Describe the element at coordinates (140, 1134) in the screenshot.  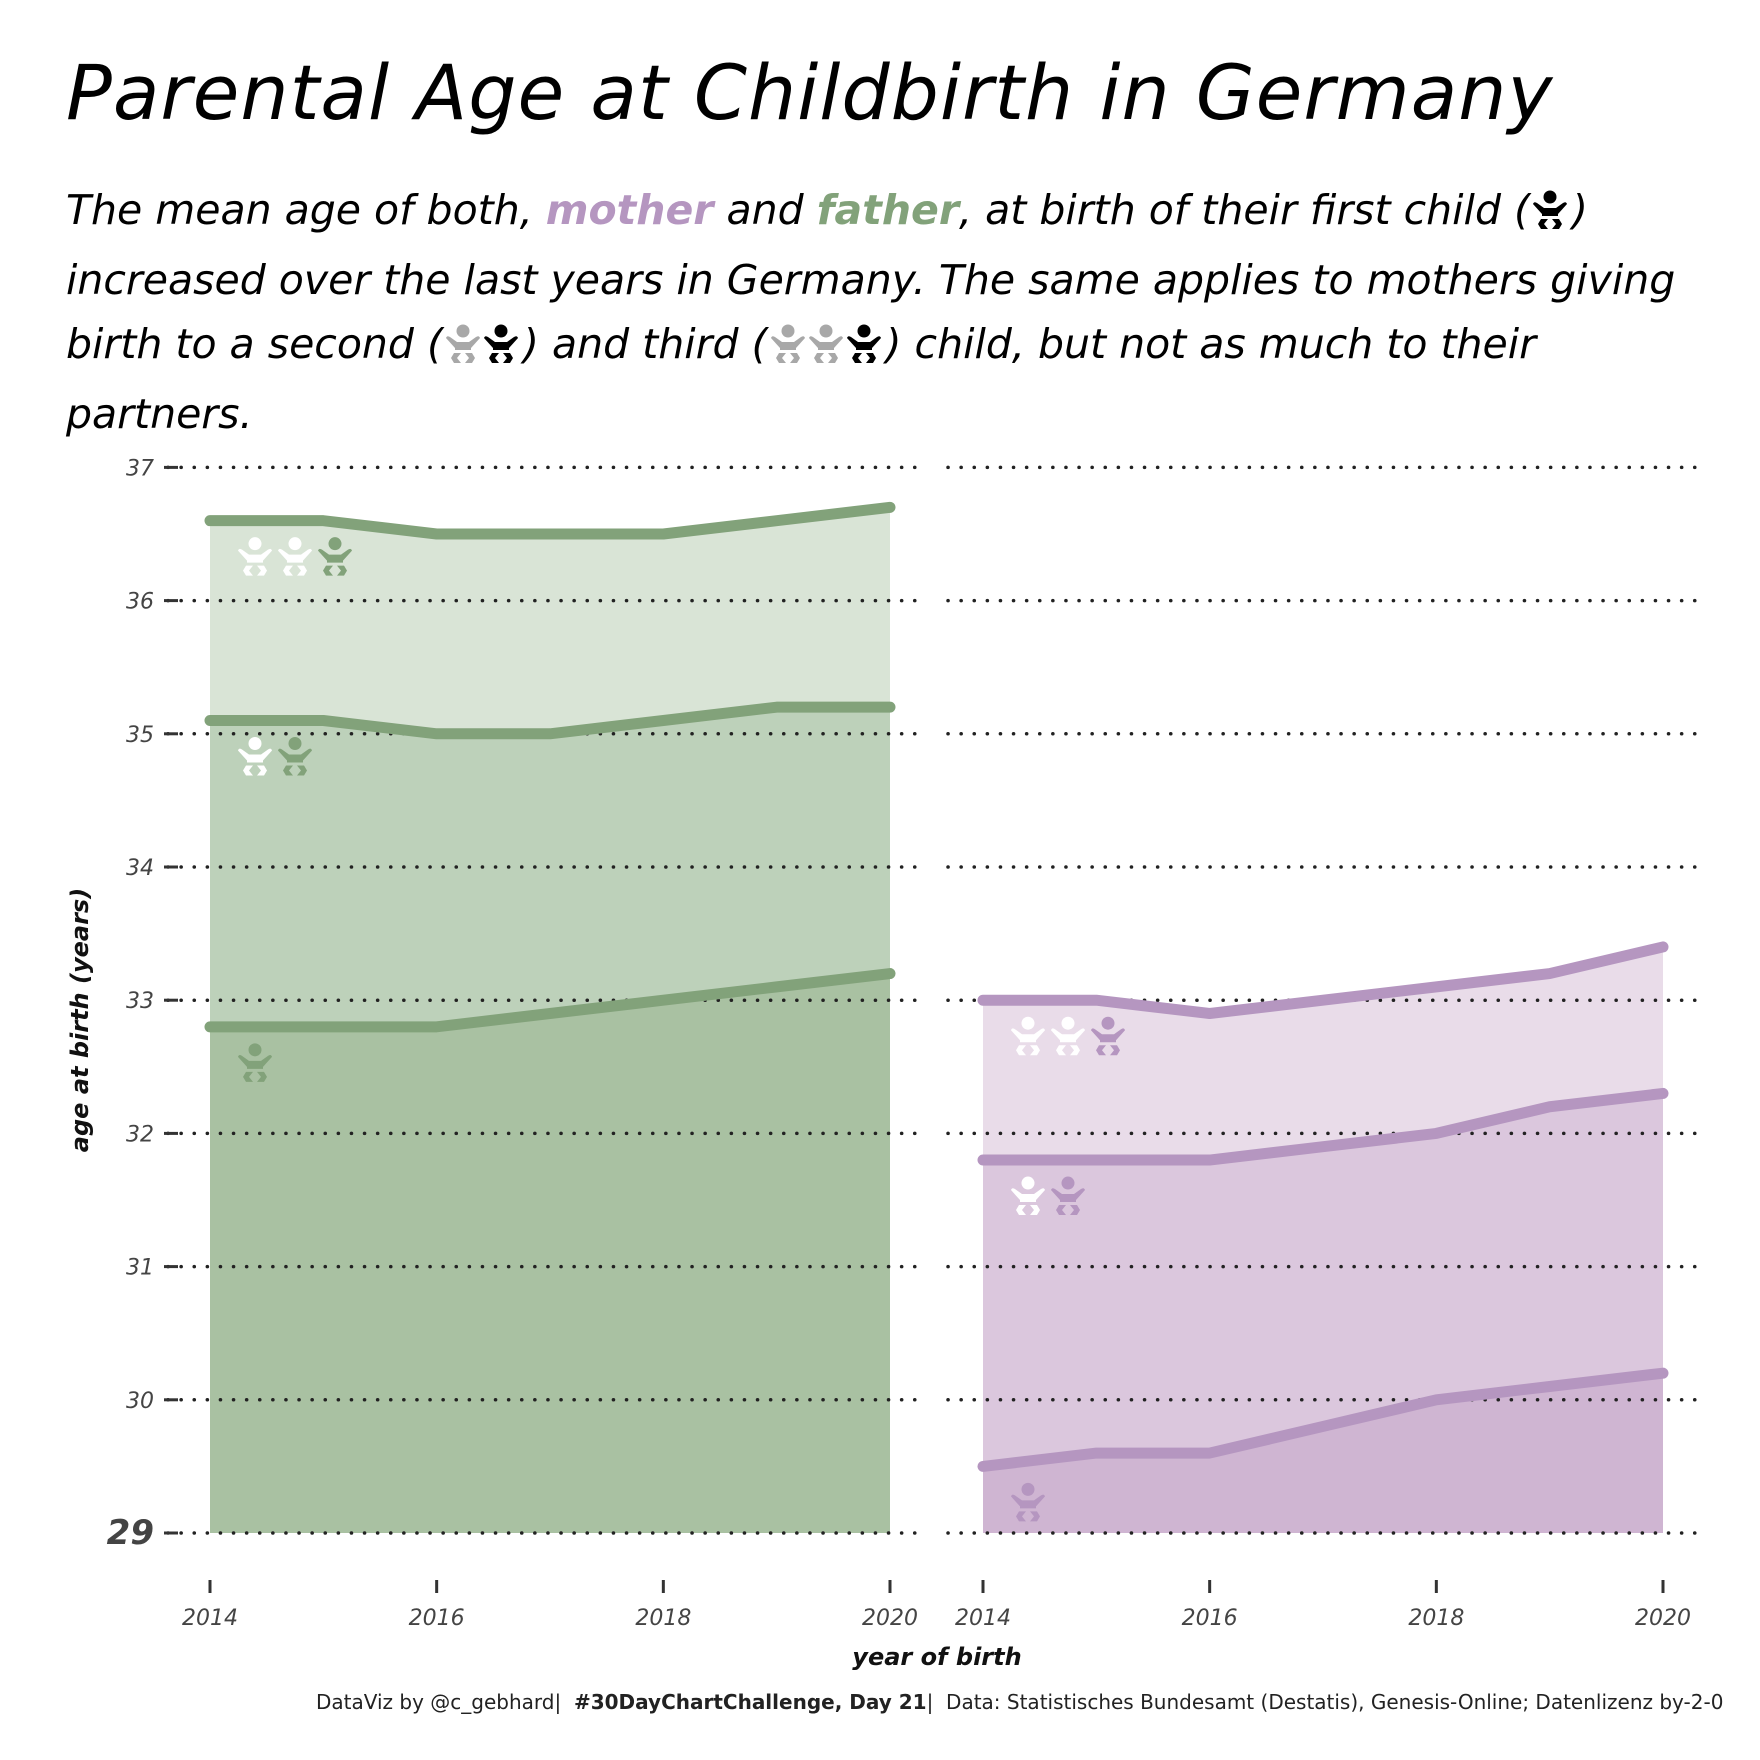
I see `y-tick-label: 32` at that location.